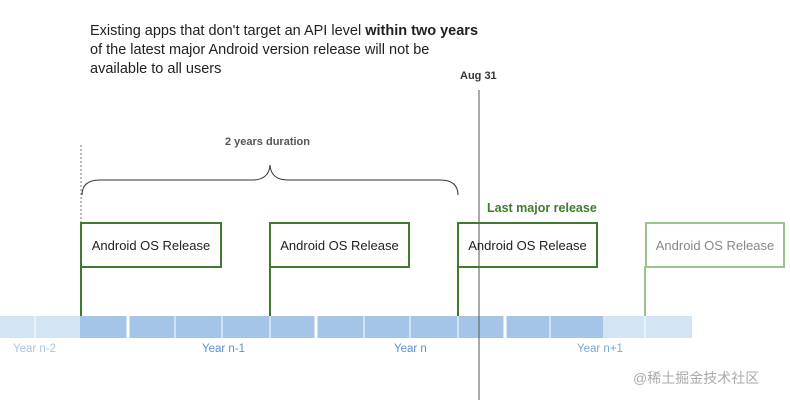  Describe the element at coordinates (270, 180) in the screenshot. I see `duration-brace` at that location.